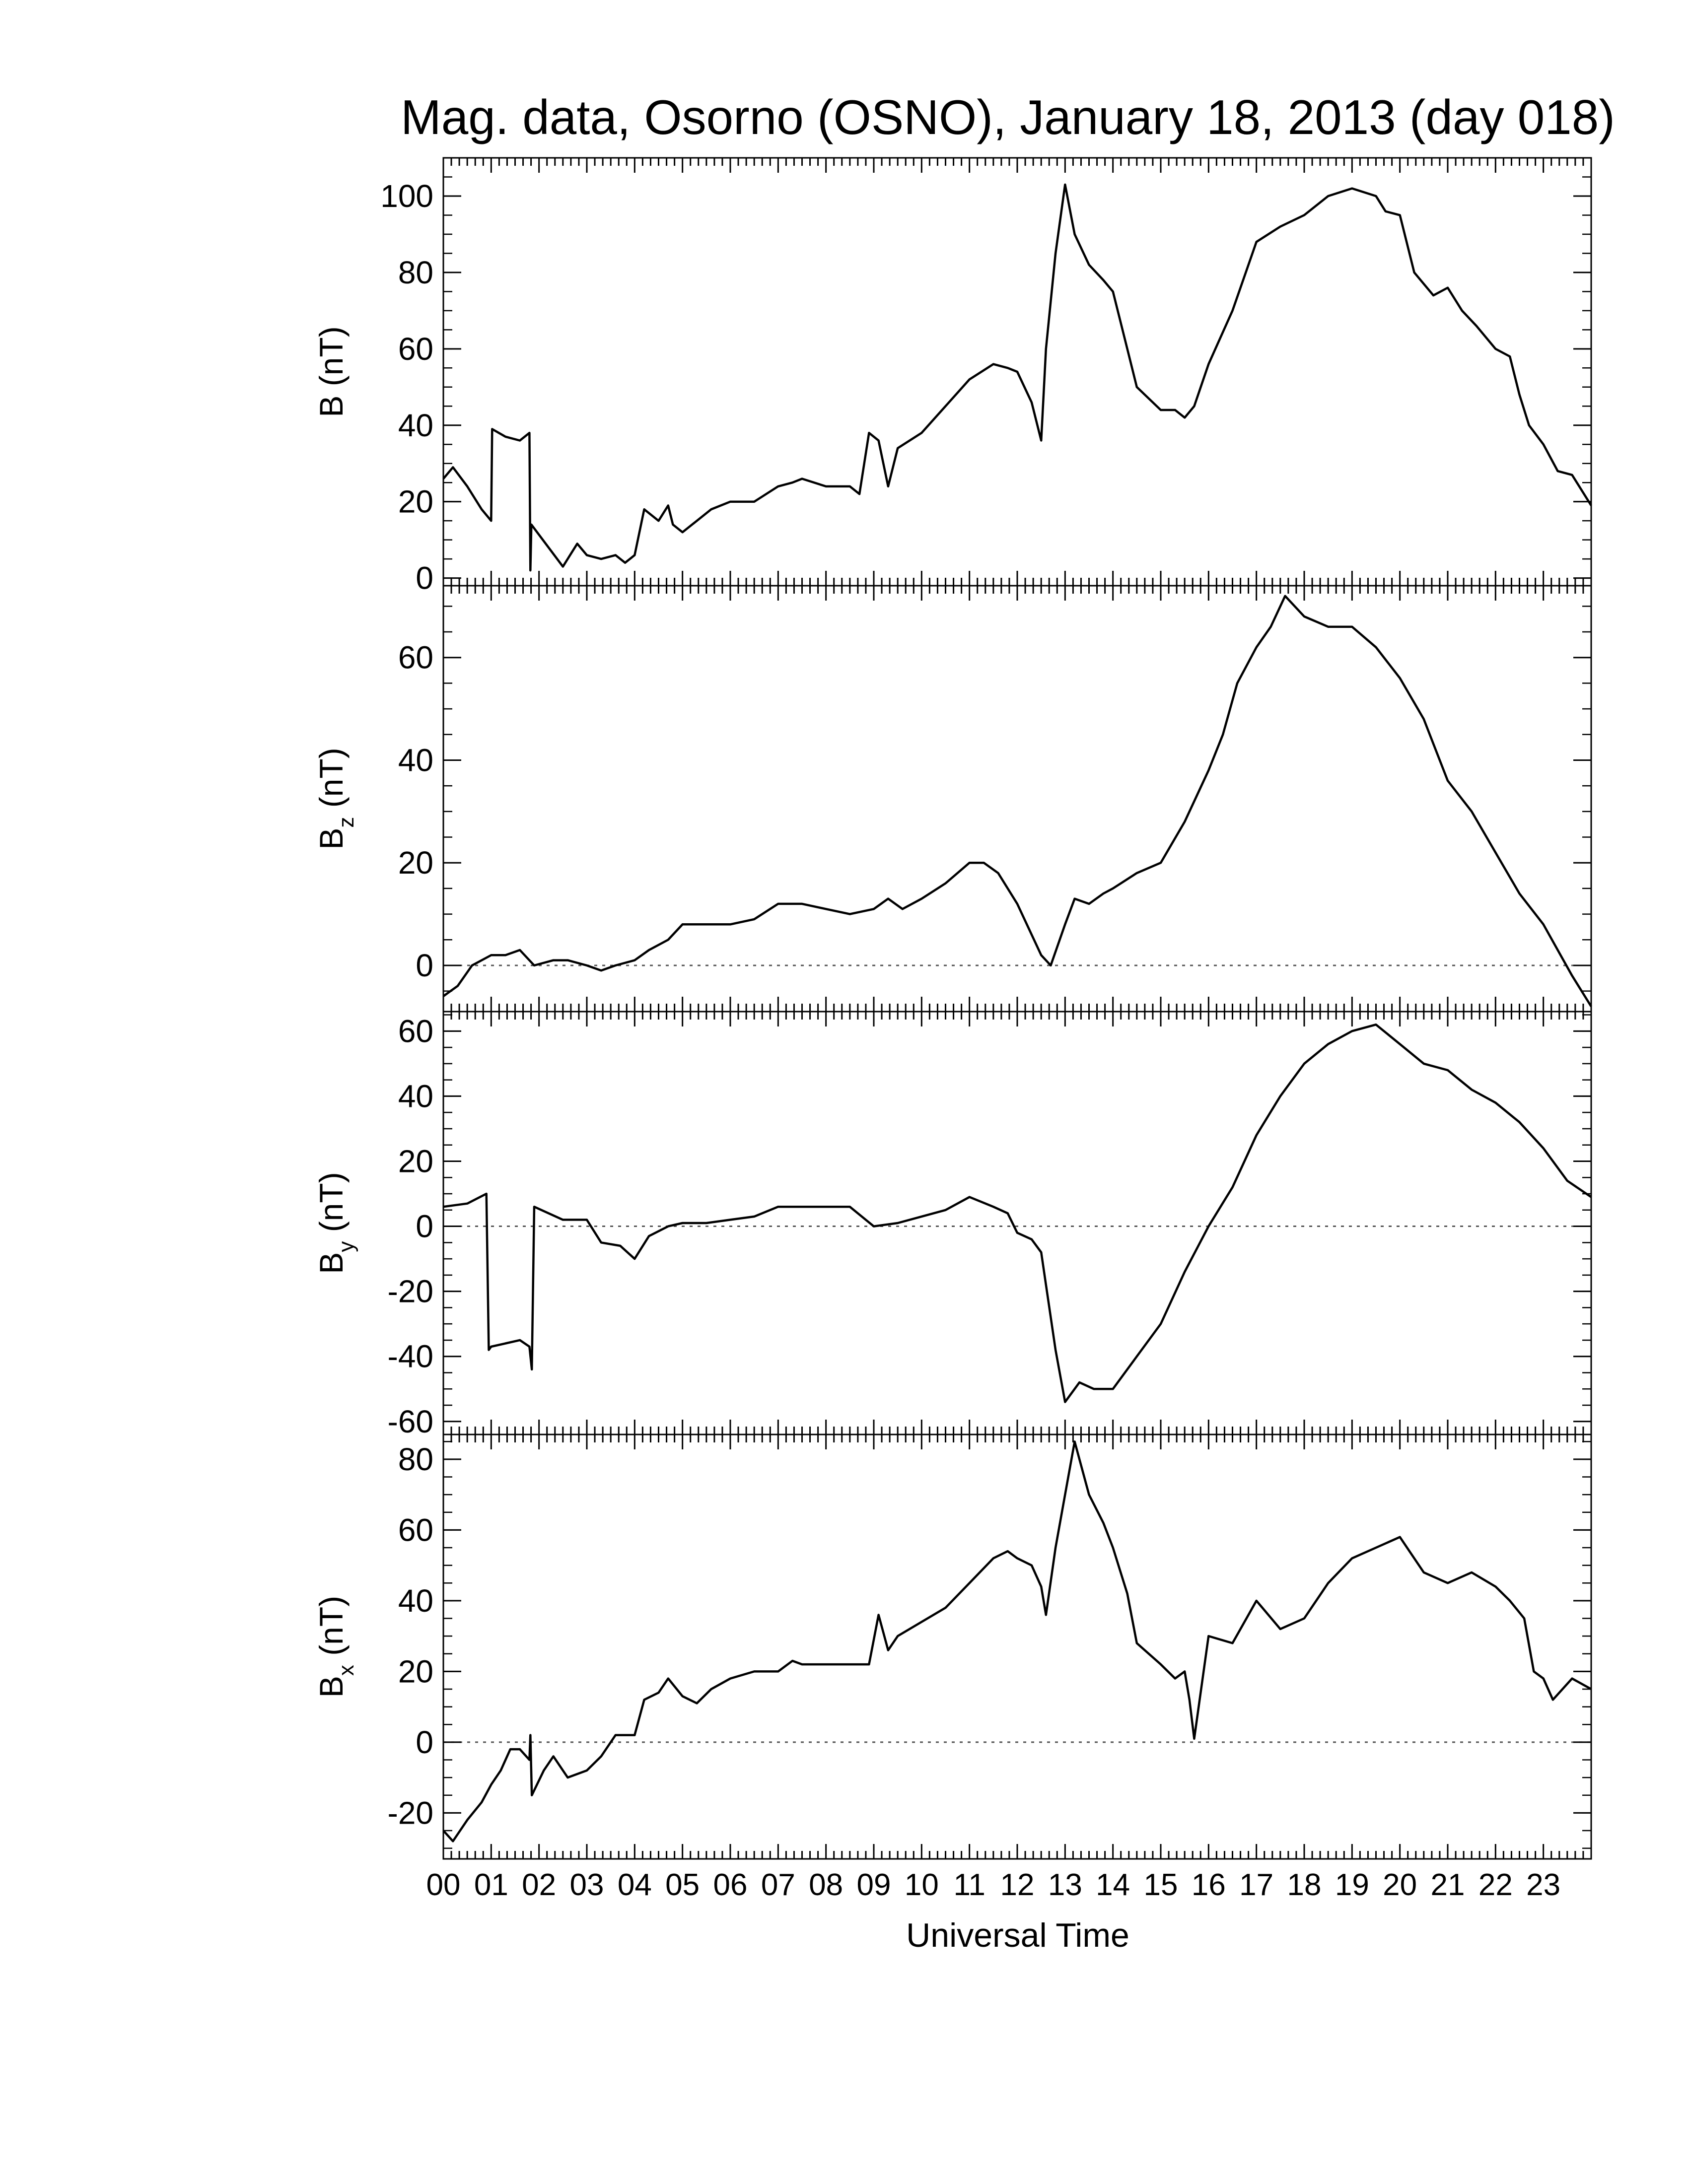  What do you see at coordinates (443, 1885) in the screenshot?
I see `x-tick-label: 00` at bounding box center [443, 1885].